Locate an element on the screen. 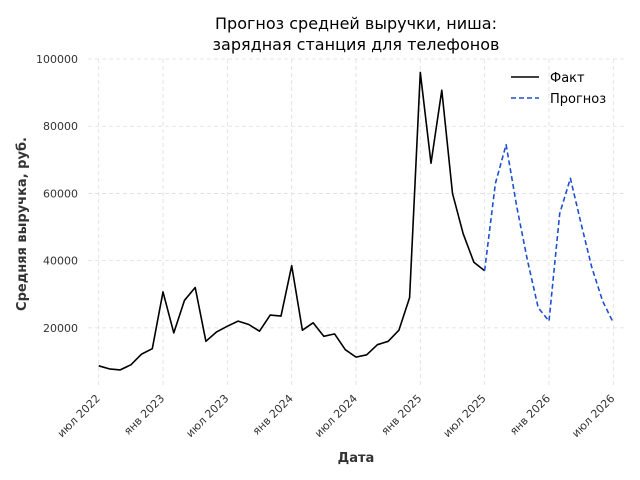 The height and width of the screenshot is (480, 640). y-tick-label: 80000 is located at coordinates (60, 126).